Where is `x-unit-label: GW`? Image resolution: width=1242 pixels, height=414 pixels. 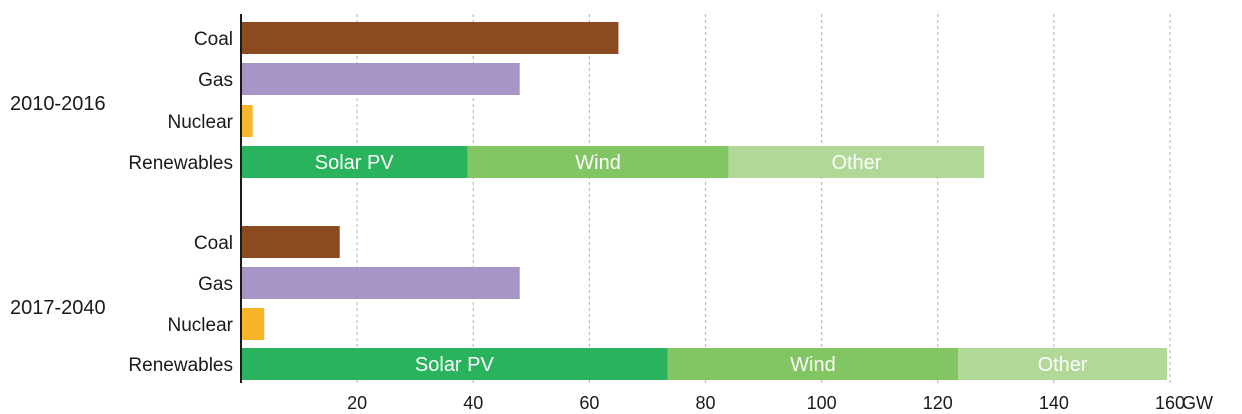
x-unit-label: GW is located at coordinates (1197, 403).